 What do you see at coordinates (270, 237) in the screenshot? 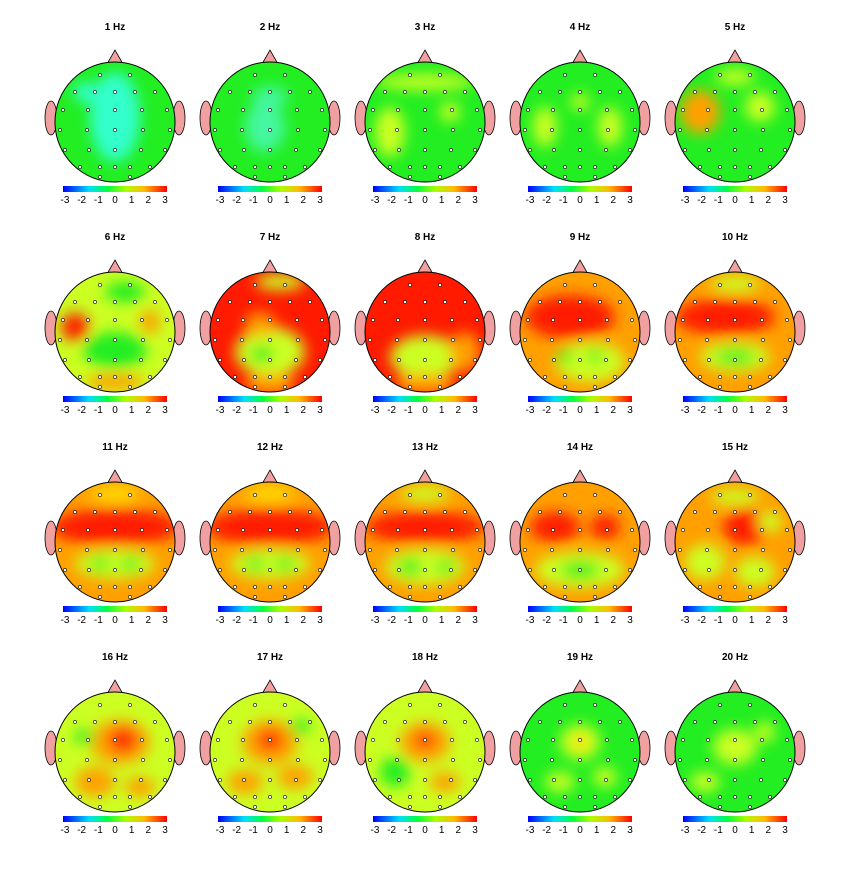
I see `panel-title: 7 Hz` at bounding box center [270, 237].